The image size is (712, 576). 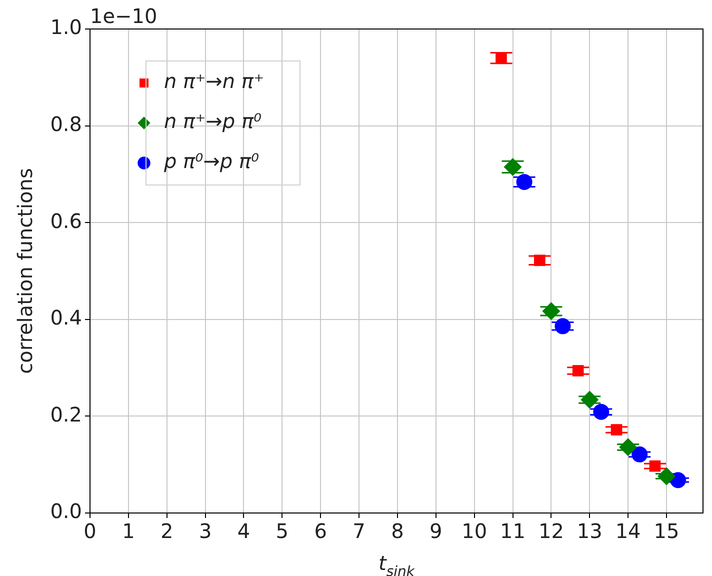 I want to click on x-tick-label: 11, so click(x=513, y=531).